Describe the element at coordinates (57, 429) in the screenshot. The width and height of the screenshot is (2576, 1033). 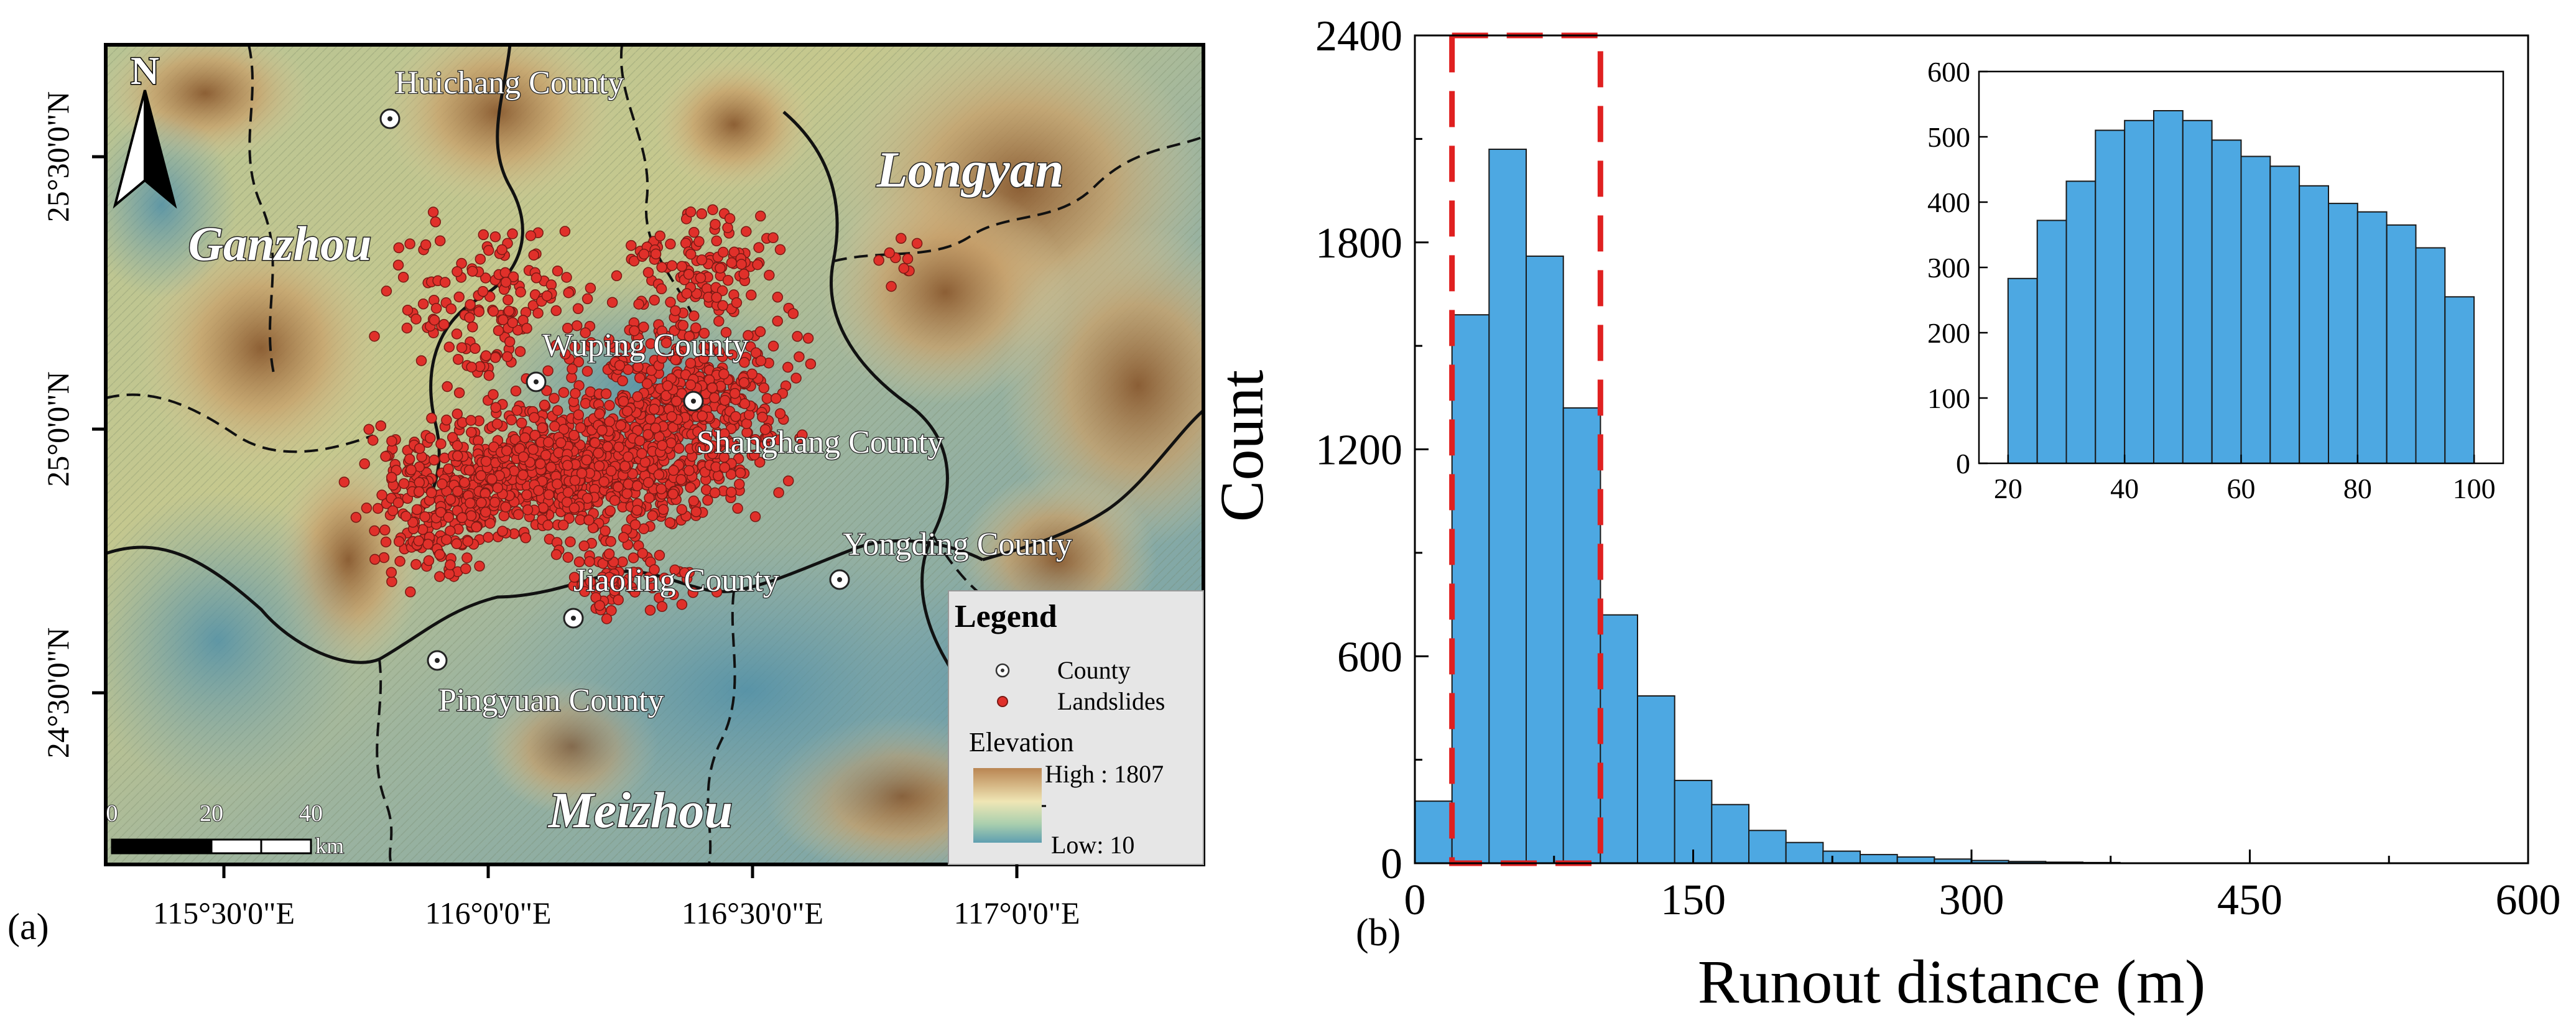
I see `lat-label-2: 25°0'0"N` at that location.